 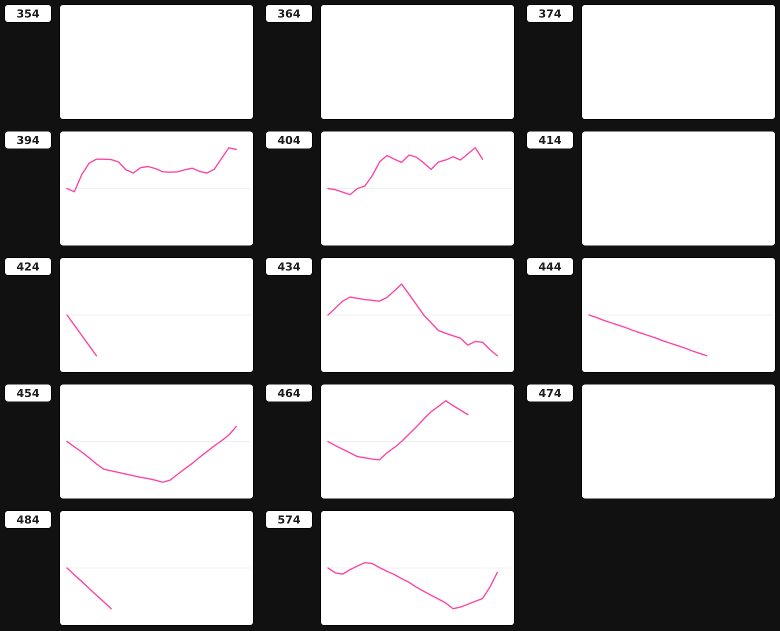 What do you see at coordinates (289, 393) in the screenshot?
I see `chart-title: 464` at bounding box center [289, 393].